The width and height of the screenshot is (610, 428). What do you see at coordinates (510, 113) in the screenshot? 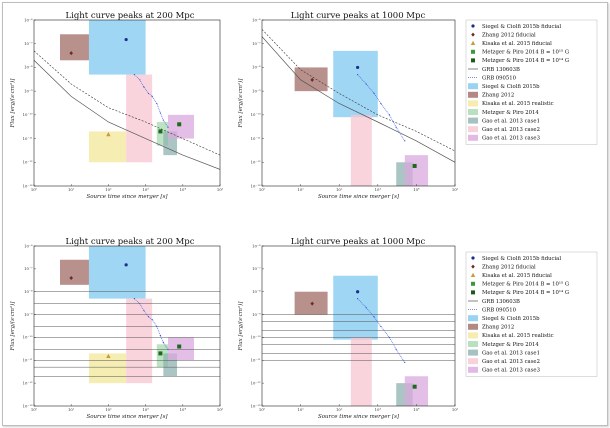
I see `legend-label: Metzger & Piro 2014` at bounding box center [510, 113].